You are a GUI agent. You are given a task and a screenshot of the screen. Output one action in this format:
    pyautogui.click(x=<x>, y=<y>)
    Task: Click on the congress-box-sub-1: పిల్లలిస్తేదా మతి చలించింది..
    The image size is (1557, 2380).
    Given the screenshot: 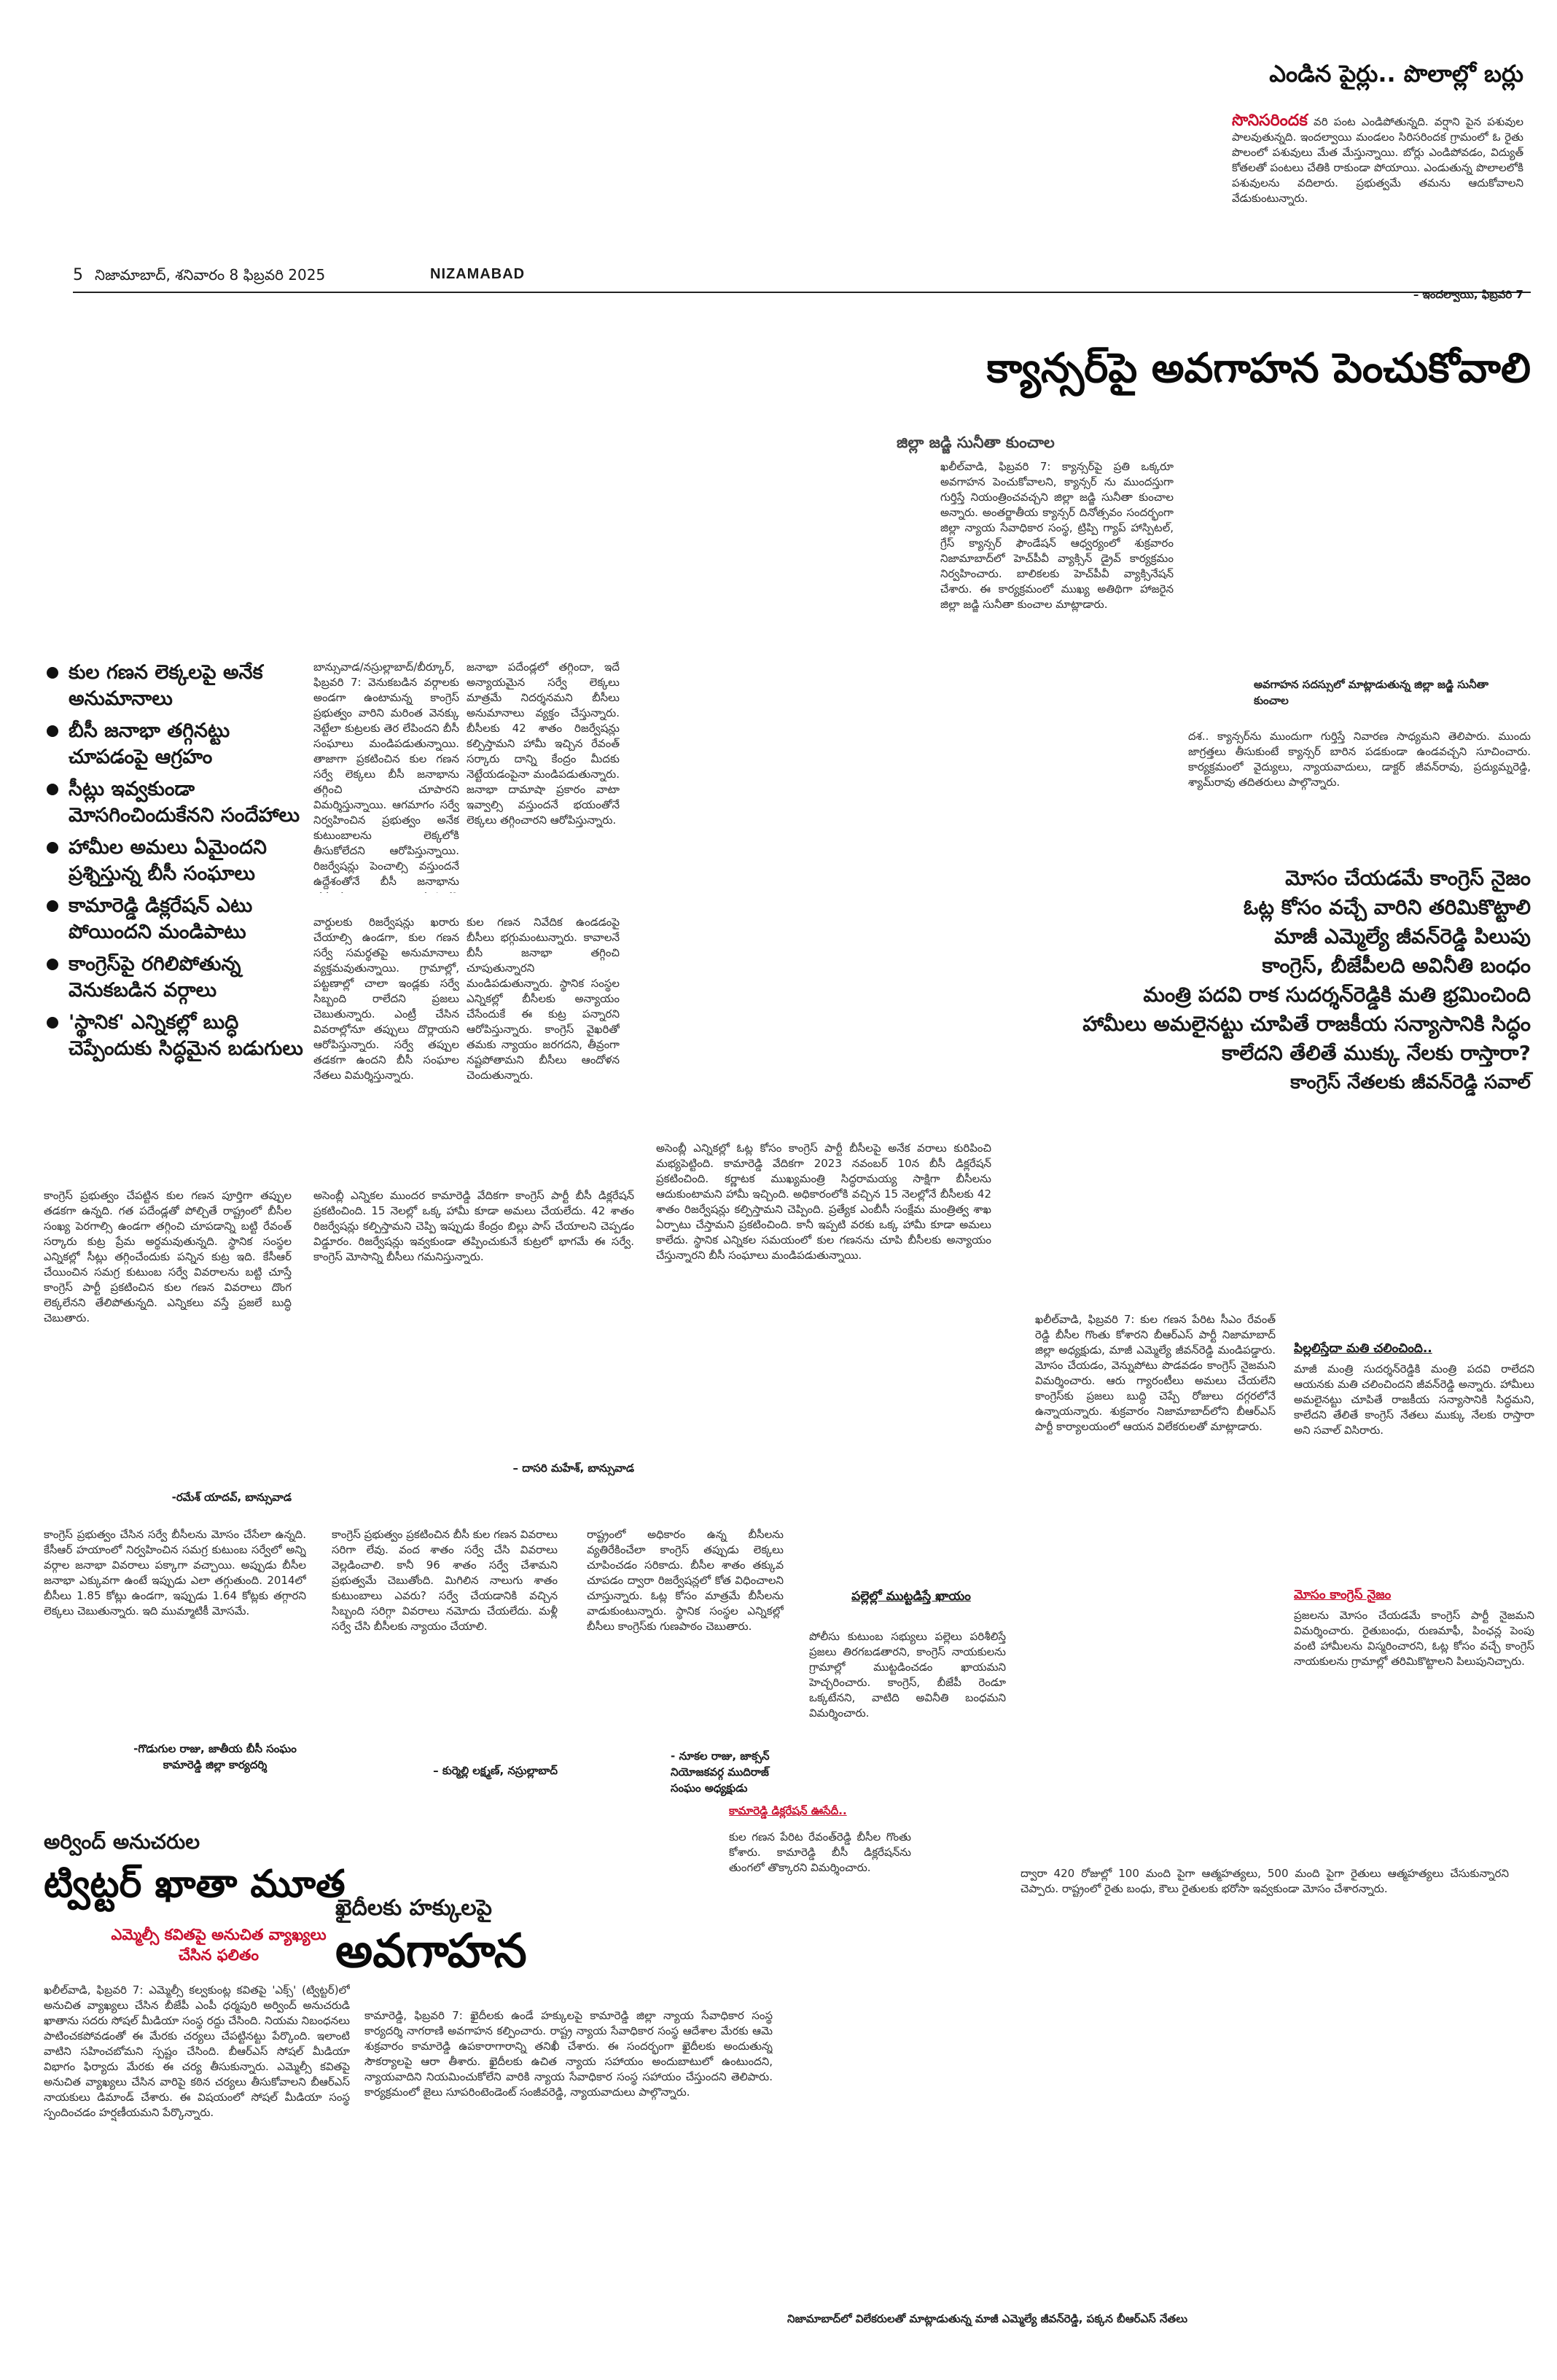 What is the action you would take?
    pyautogui.click(x=1363, y=1348)
    